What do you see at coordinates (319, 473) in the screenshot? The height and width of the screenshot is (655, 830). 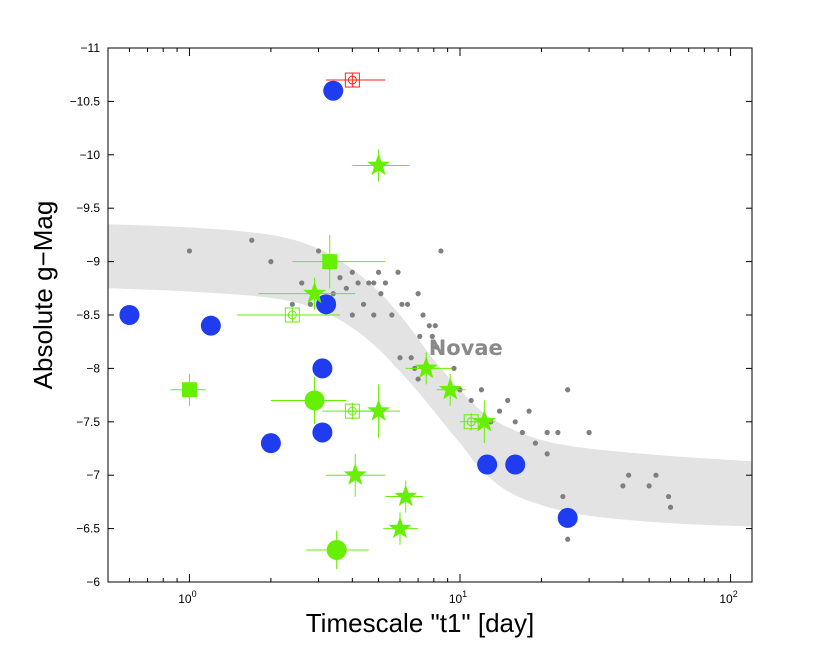 I see `series-green-circles` at bounding box center [319, 473].